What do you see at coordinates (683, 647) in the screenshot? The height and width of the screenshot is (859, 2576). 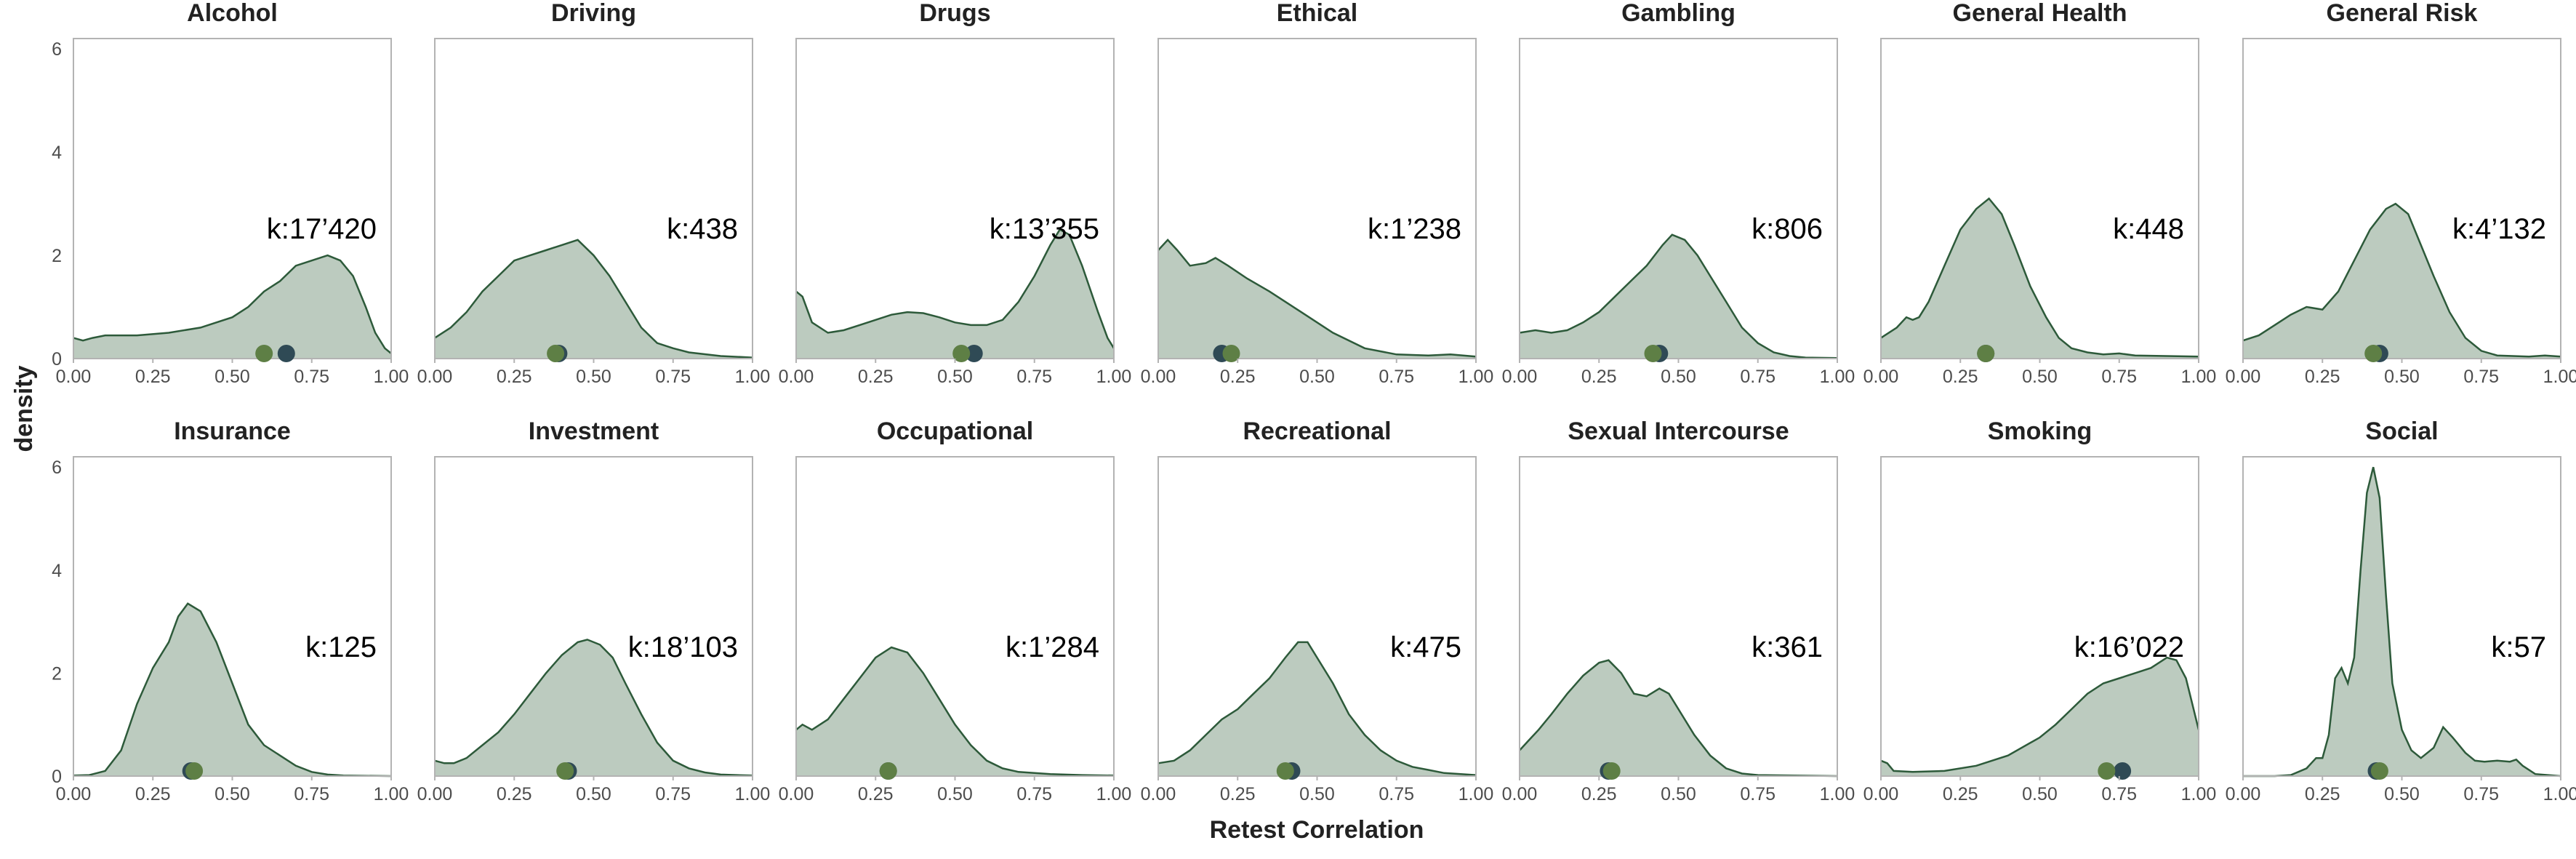 I see `k-label: k:18’103` at bounding box center [683, 647].